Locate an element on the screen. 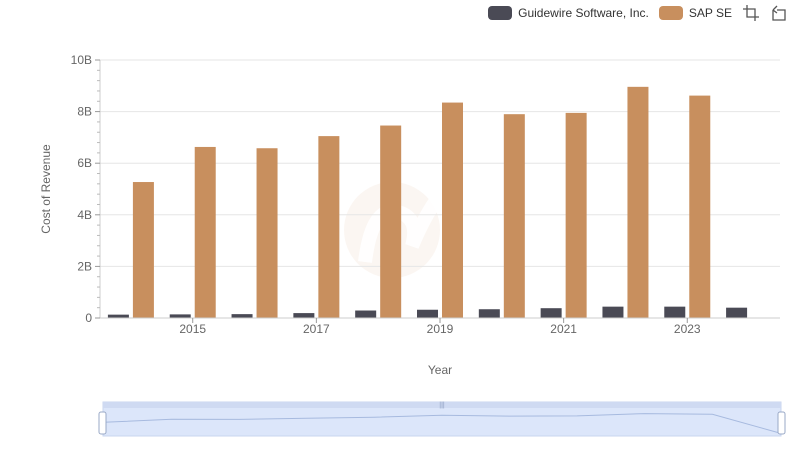  bar-guidewire-2015 is located at coordinates (180, 316).